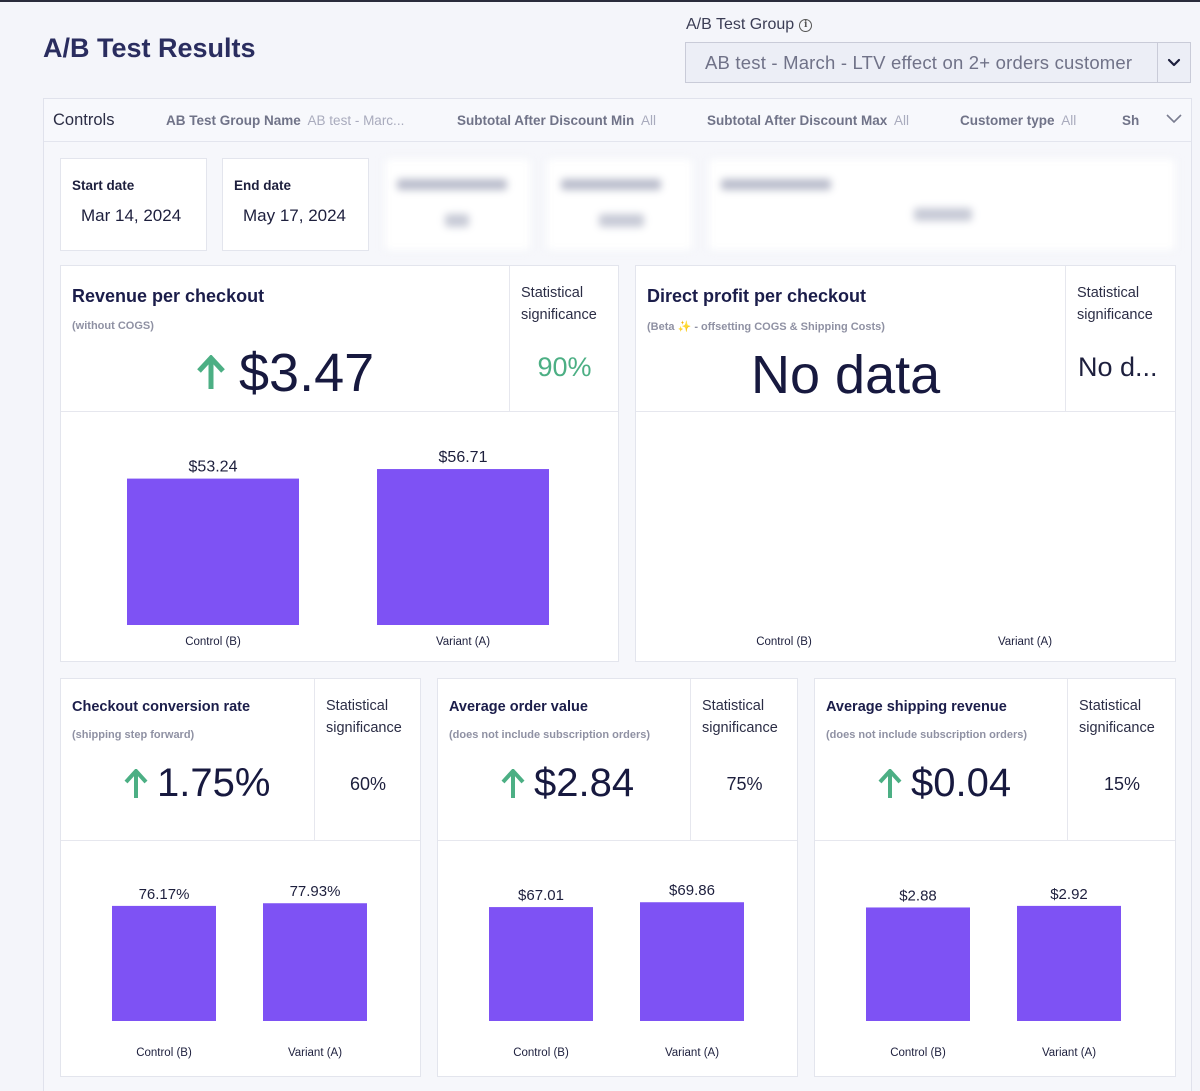  I want to click on metric-value: 1.75%, so click(197, 783).